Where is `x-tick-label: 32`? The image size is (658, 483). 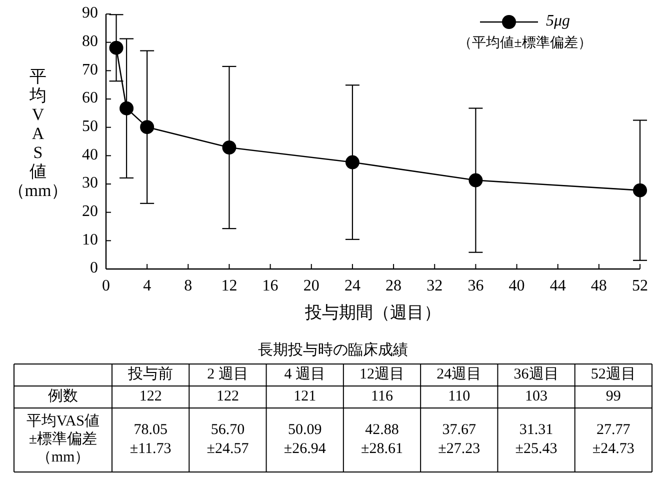
x-tick-label: 32 is located at coordinates (434, 286).